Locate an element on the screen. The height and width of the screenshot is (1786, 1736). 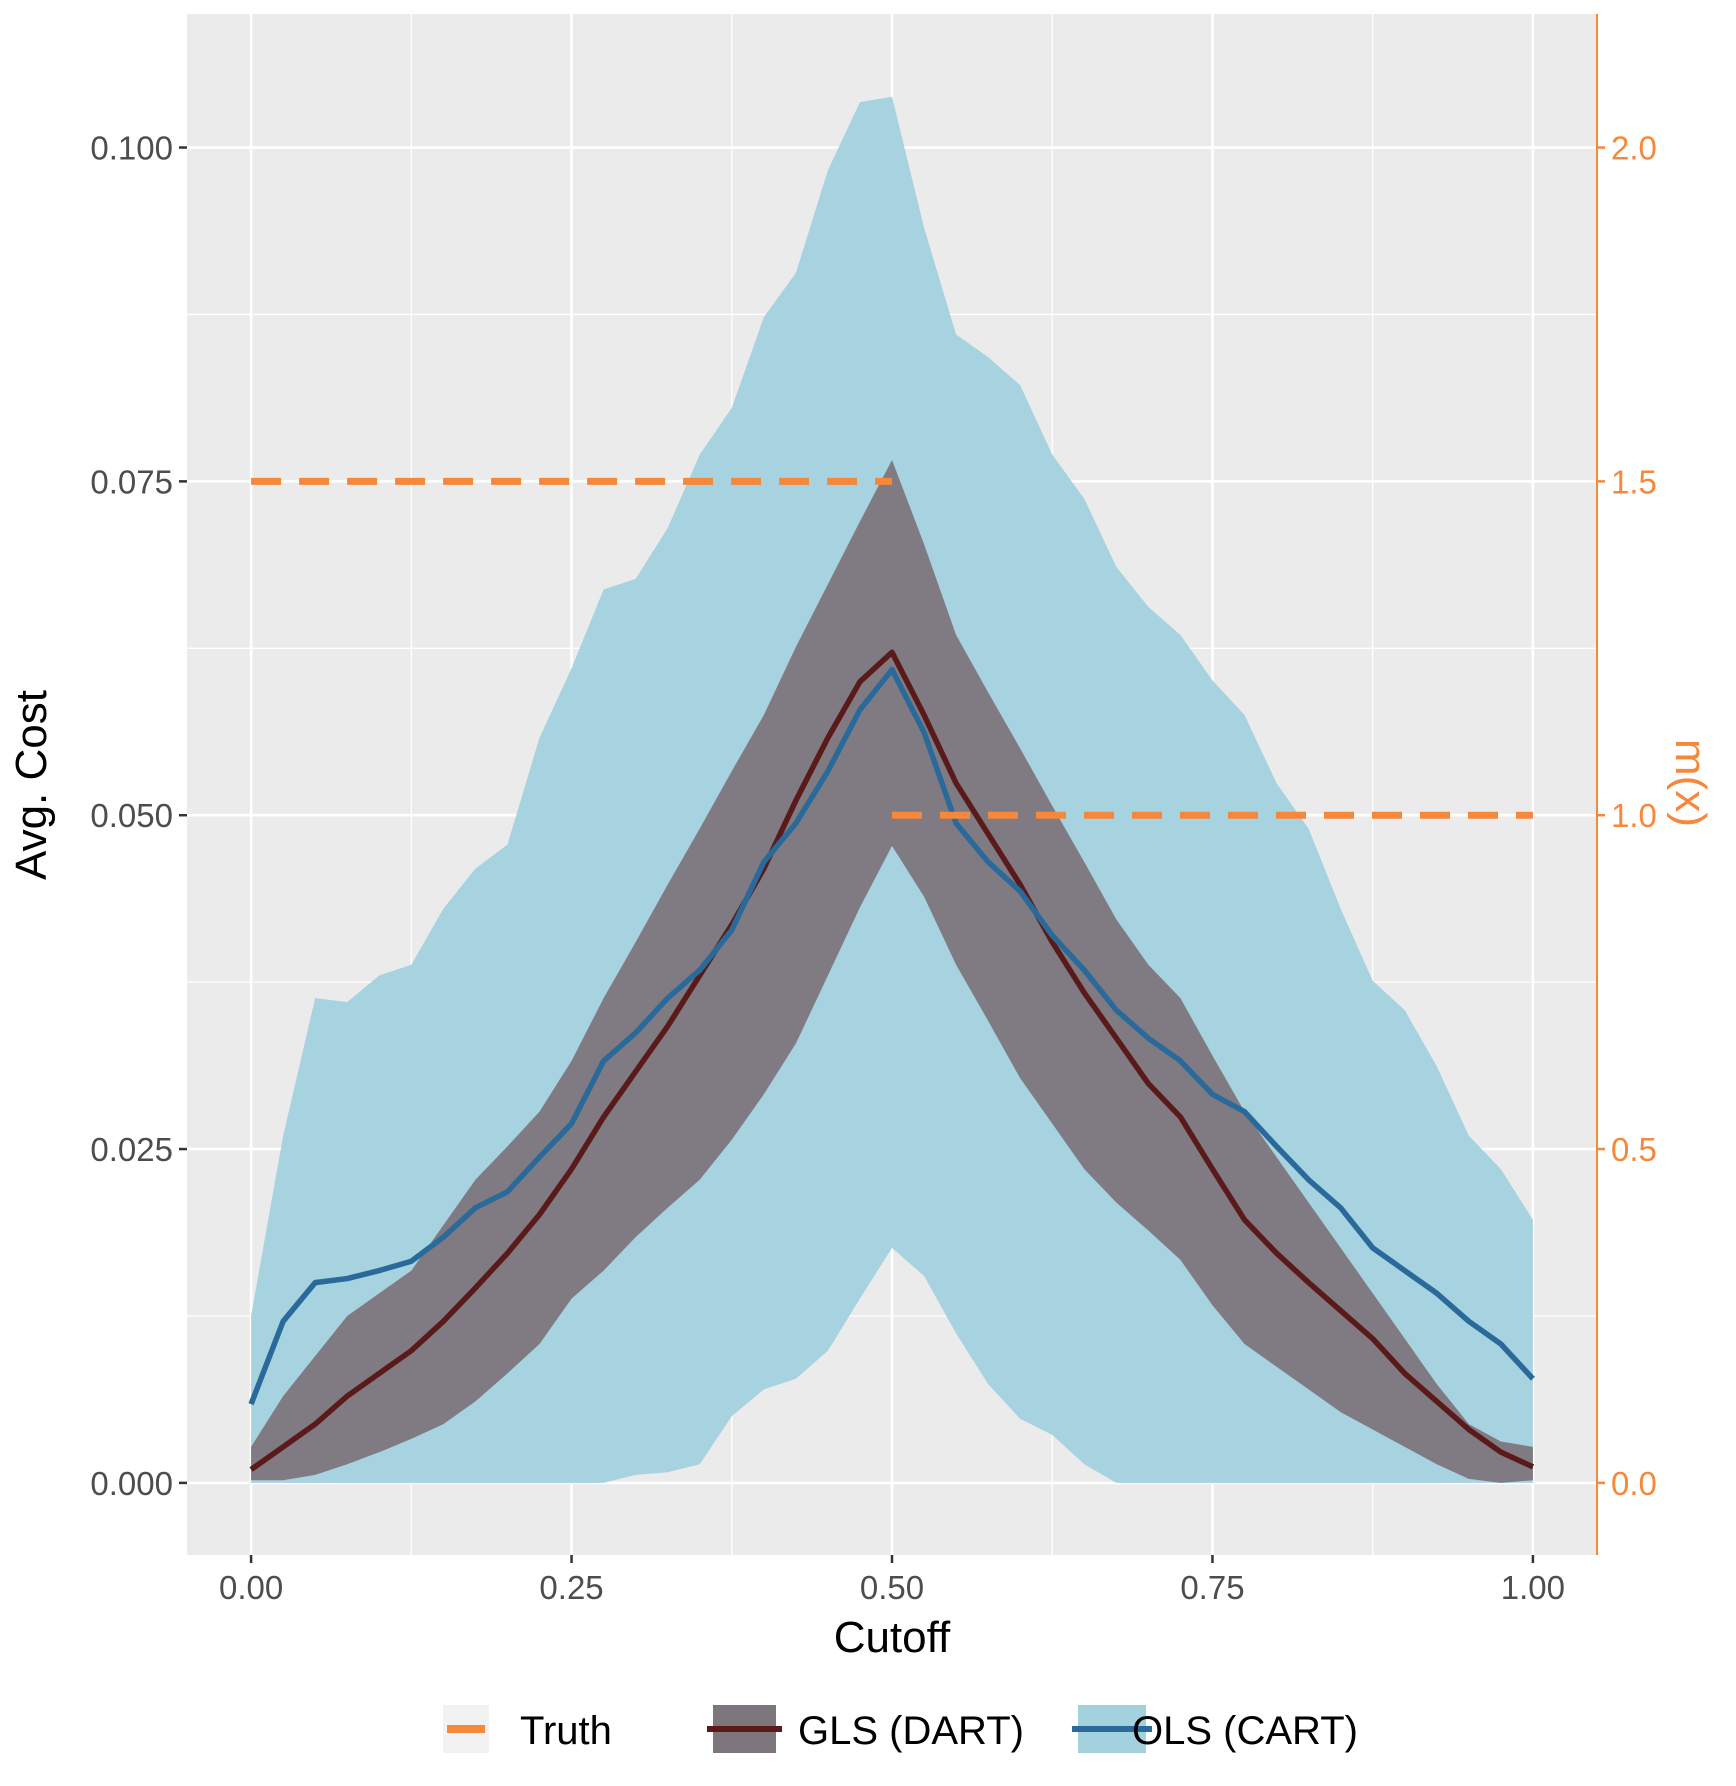
y2-tick-label: 2.0 is located at coordinates (1634, 148).